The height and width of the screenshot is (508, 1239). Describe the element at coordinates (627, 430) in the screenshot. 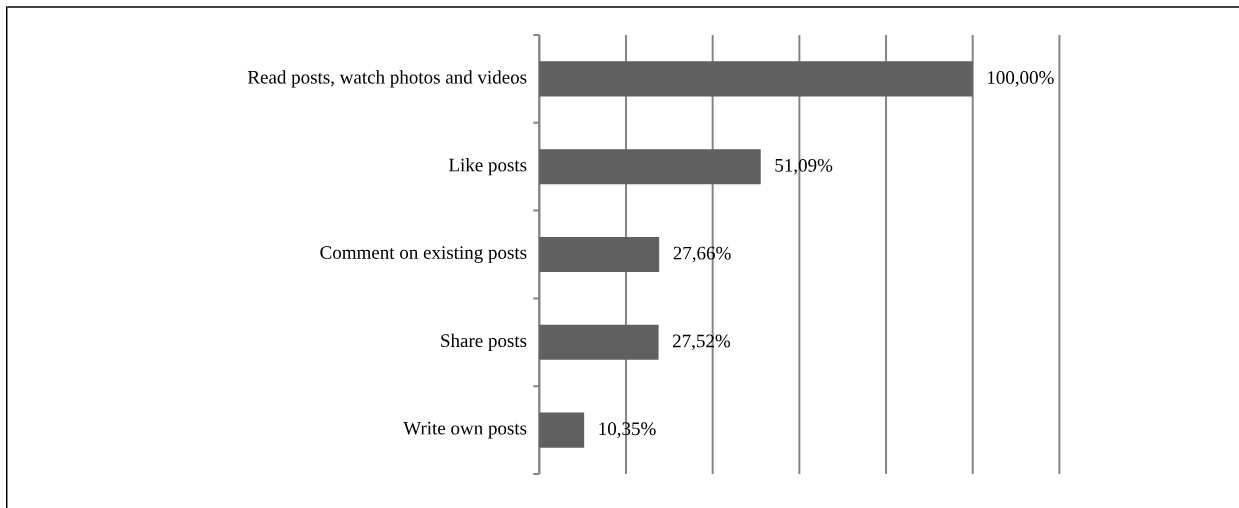

I see `data-label: 10,35%` at that location.